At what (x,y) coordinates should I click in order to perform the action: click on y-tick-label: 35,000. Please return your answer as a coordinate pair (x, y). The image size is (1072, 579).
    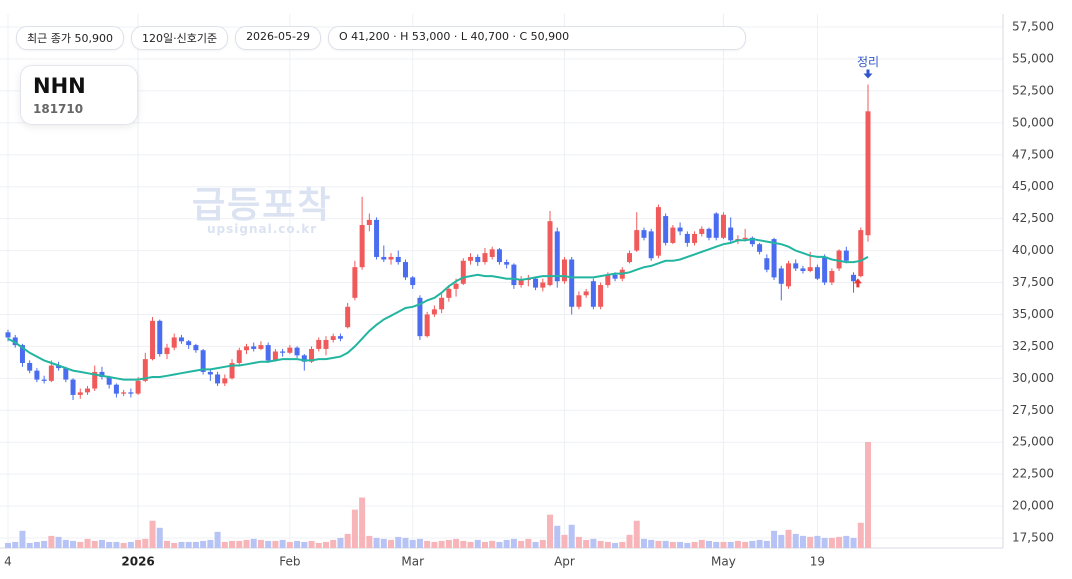
    Looking at the image, I should click on (1033, 314).